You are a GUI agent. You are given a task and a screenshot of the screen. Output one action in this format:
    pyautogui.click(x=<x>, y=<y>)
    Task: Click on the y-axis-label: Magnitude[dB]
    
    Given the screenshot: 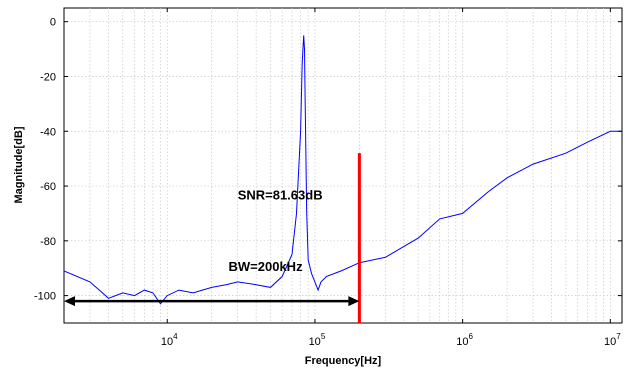 What is the action you would take?
    pyautogui.click(x=19, y=164)
    